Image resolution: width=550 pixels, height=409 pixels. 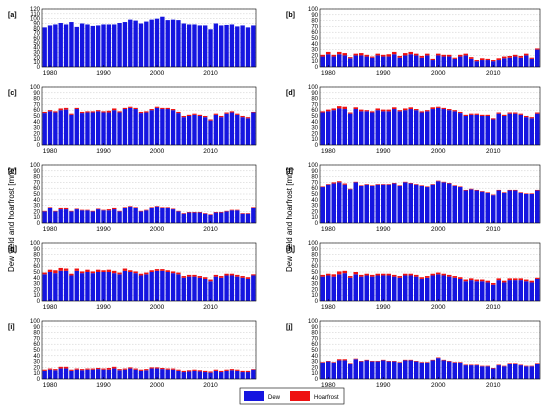 What do you see at coordinates (314, 195) in the screenshot?
I see `y-tick-label: 50` at bounding box center [314, 195].